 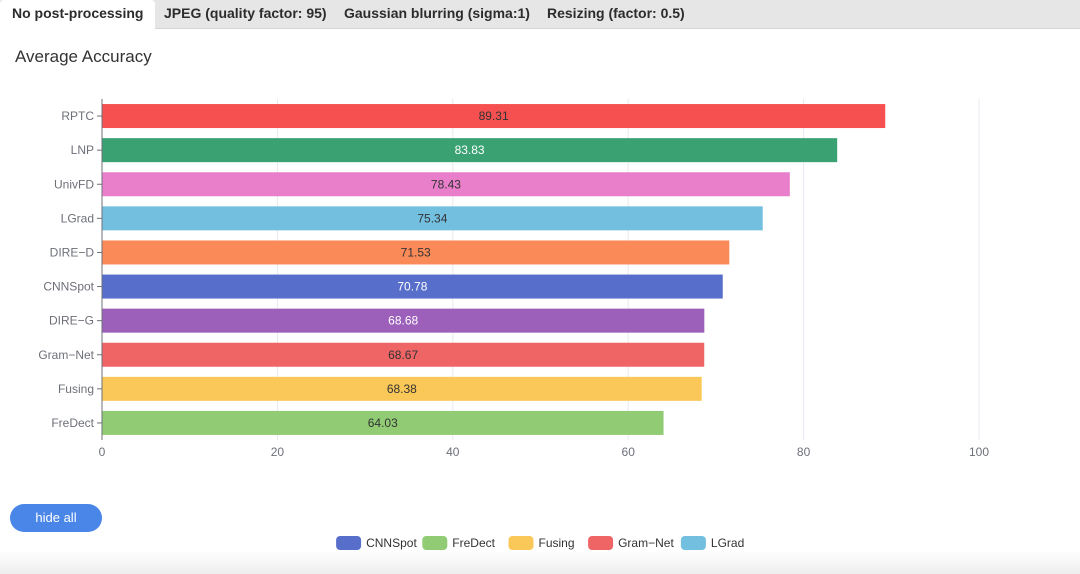 I want to click on data-label: 78.43, so click(x=446, y=184).